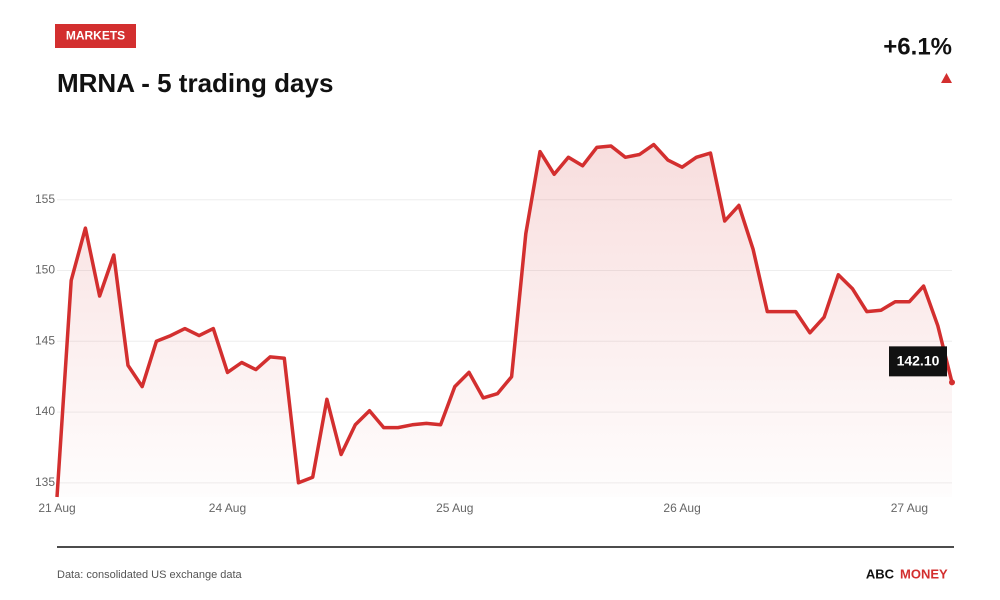 This screenshot has height=600, width=1000. I want to click on up-arrow, so click(946, 78).